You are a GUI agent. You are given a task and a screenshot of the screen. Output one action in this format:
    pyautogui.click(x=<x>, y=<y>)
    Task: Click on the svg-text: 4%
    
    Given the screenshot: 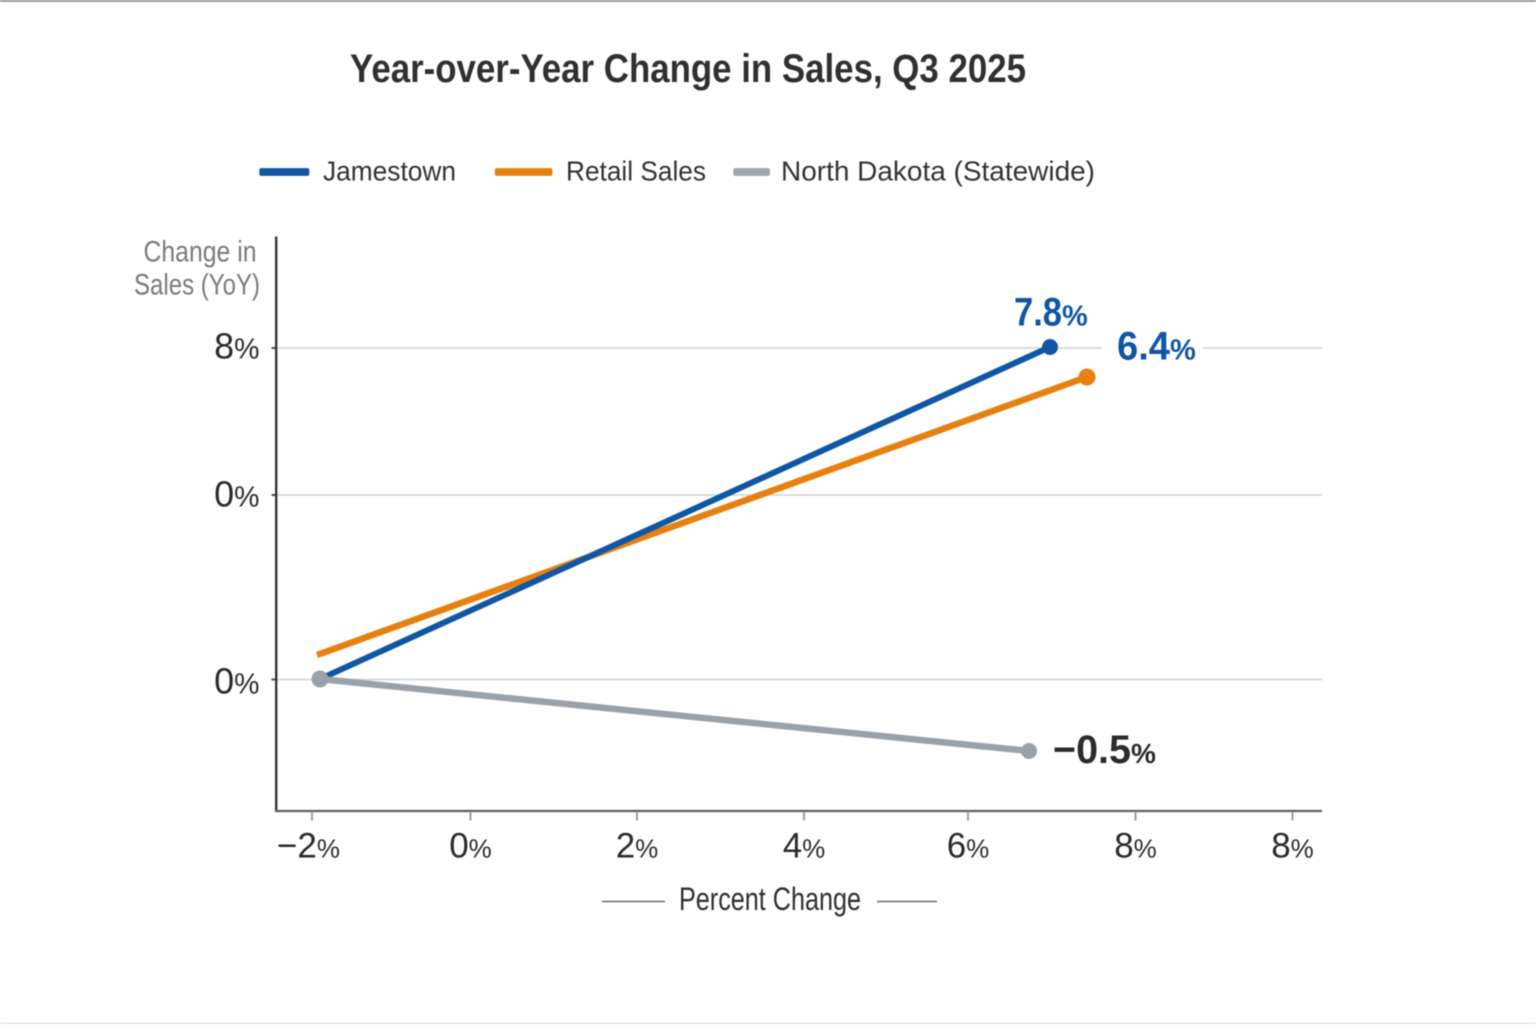 What is the action you would take?
    pyautogui.click(x=804, y=846)
    